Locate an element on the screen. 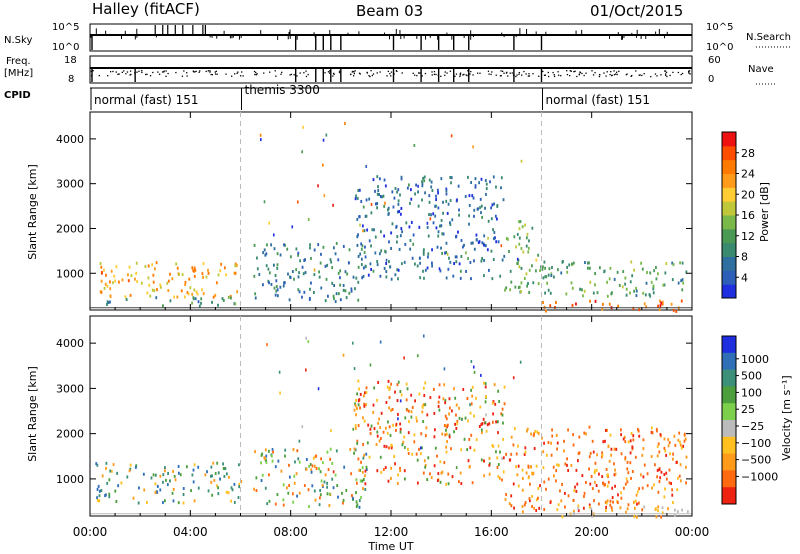 This screenshot has height=554, width=800. beam-title: Beam 03 is located at coordinates (389, 11).